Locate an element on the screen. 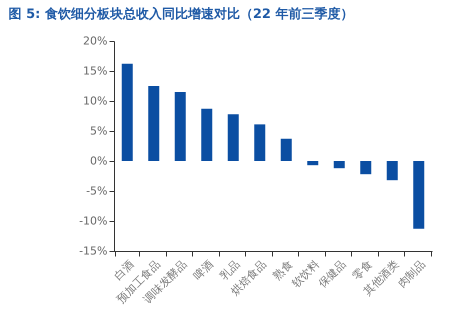 The width and height of the screenshot is (455, 321). y-tick-label: 20% is located at coordinates (95, 41).